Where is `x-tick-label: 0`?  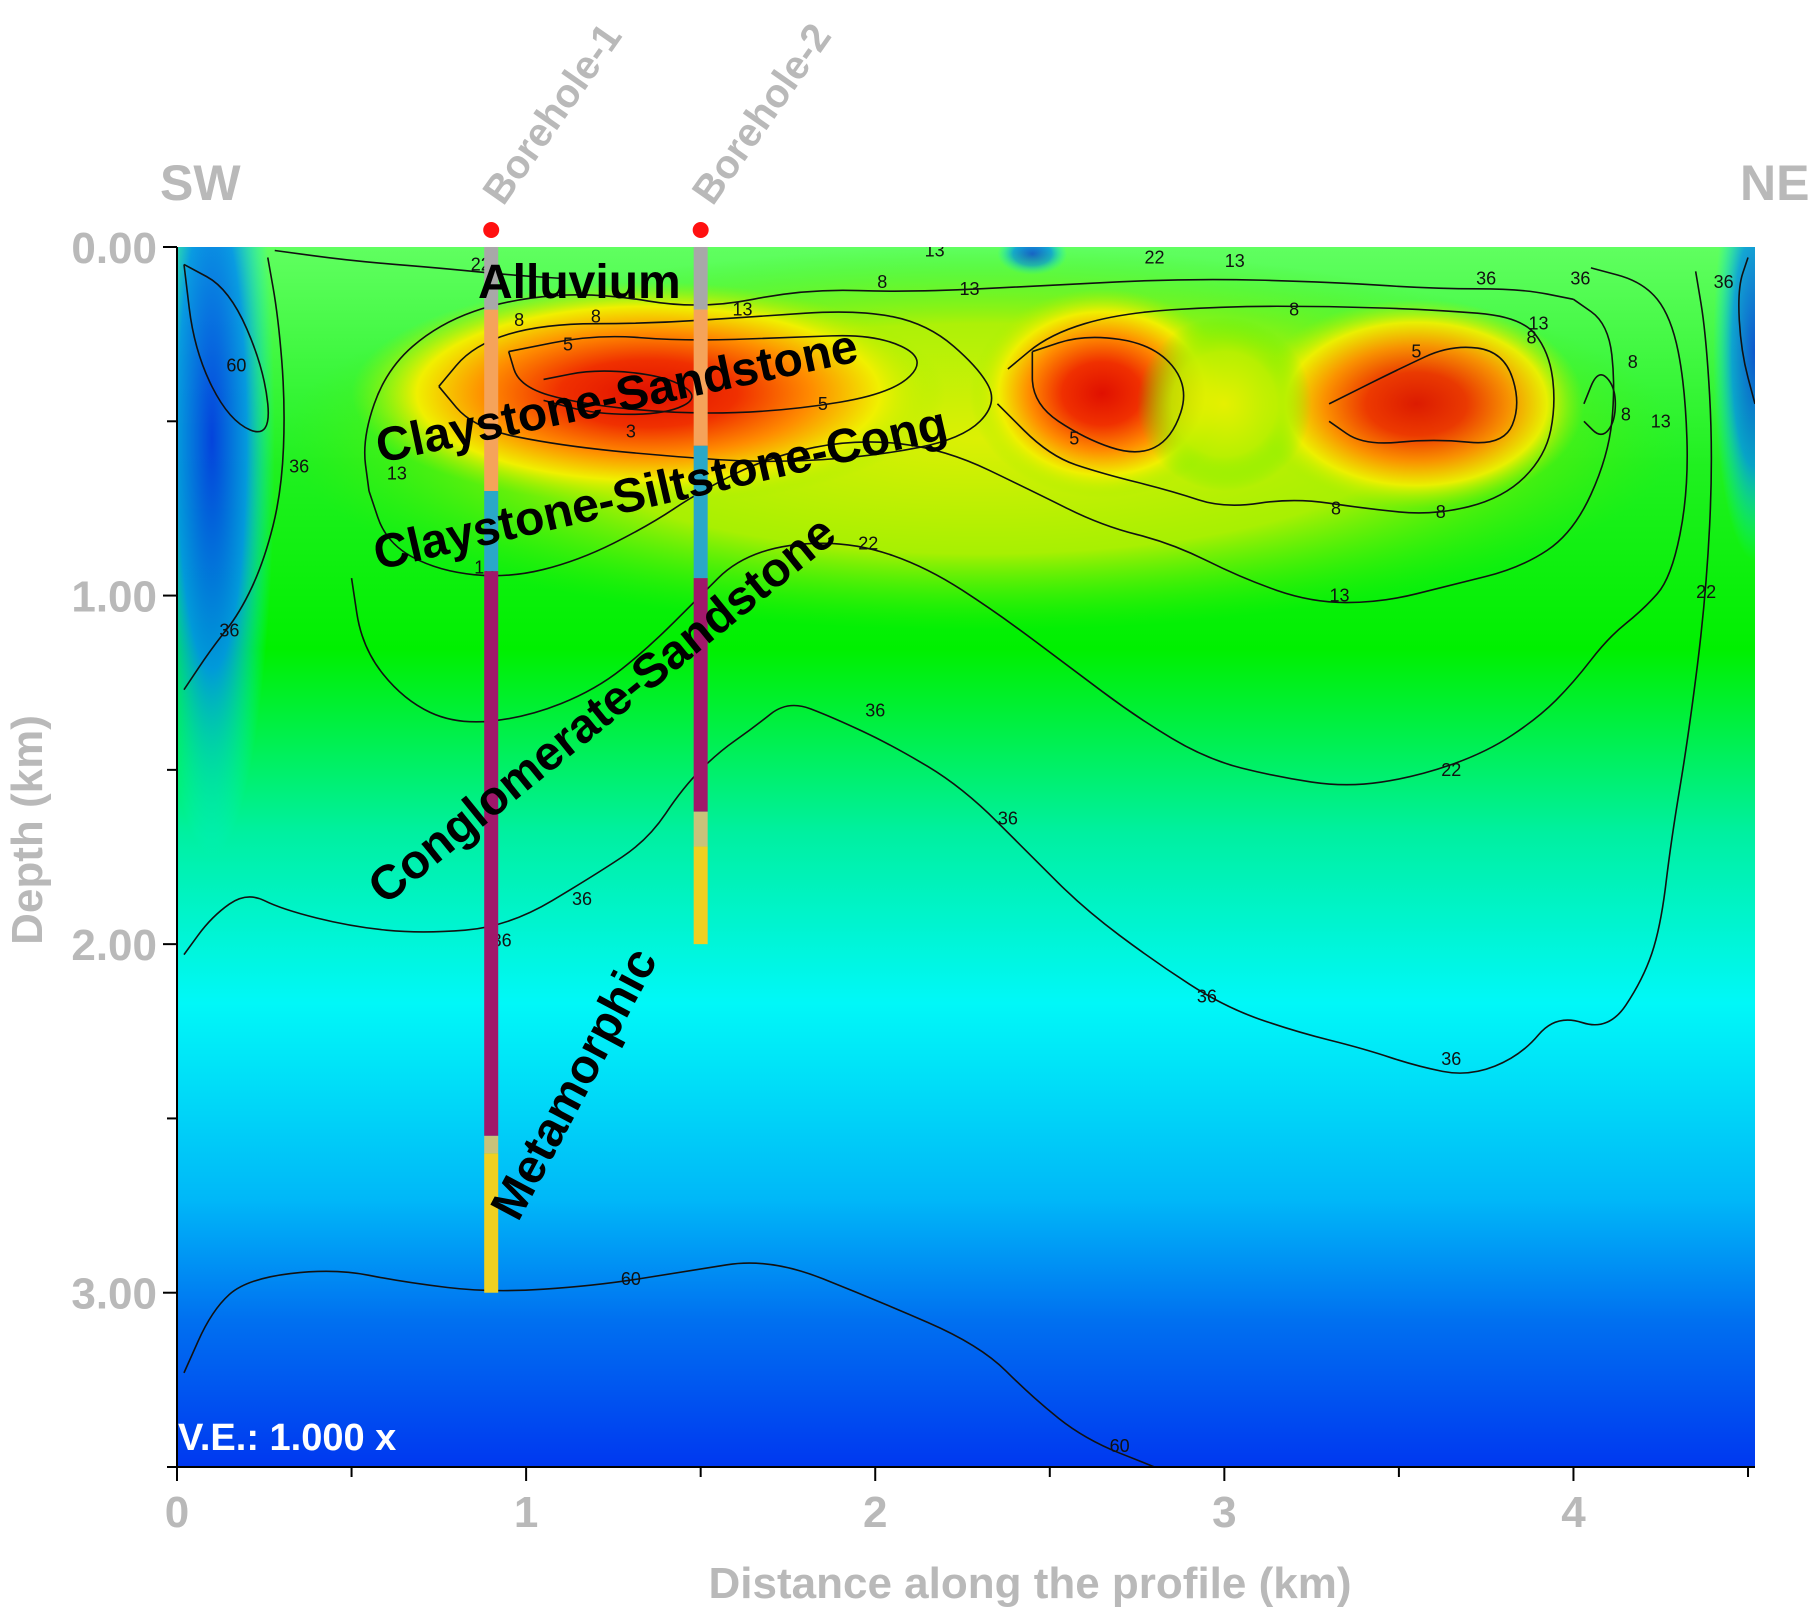 x-tick-label: 0 is located at coordinates (177, 1512).